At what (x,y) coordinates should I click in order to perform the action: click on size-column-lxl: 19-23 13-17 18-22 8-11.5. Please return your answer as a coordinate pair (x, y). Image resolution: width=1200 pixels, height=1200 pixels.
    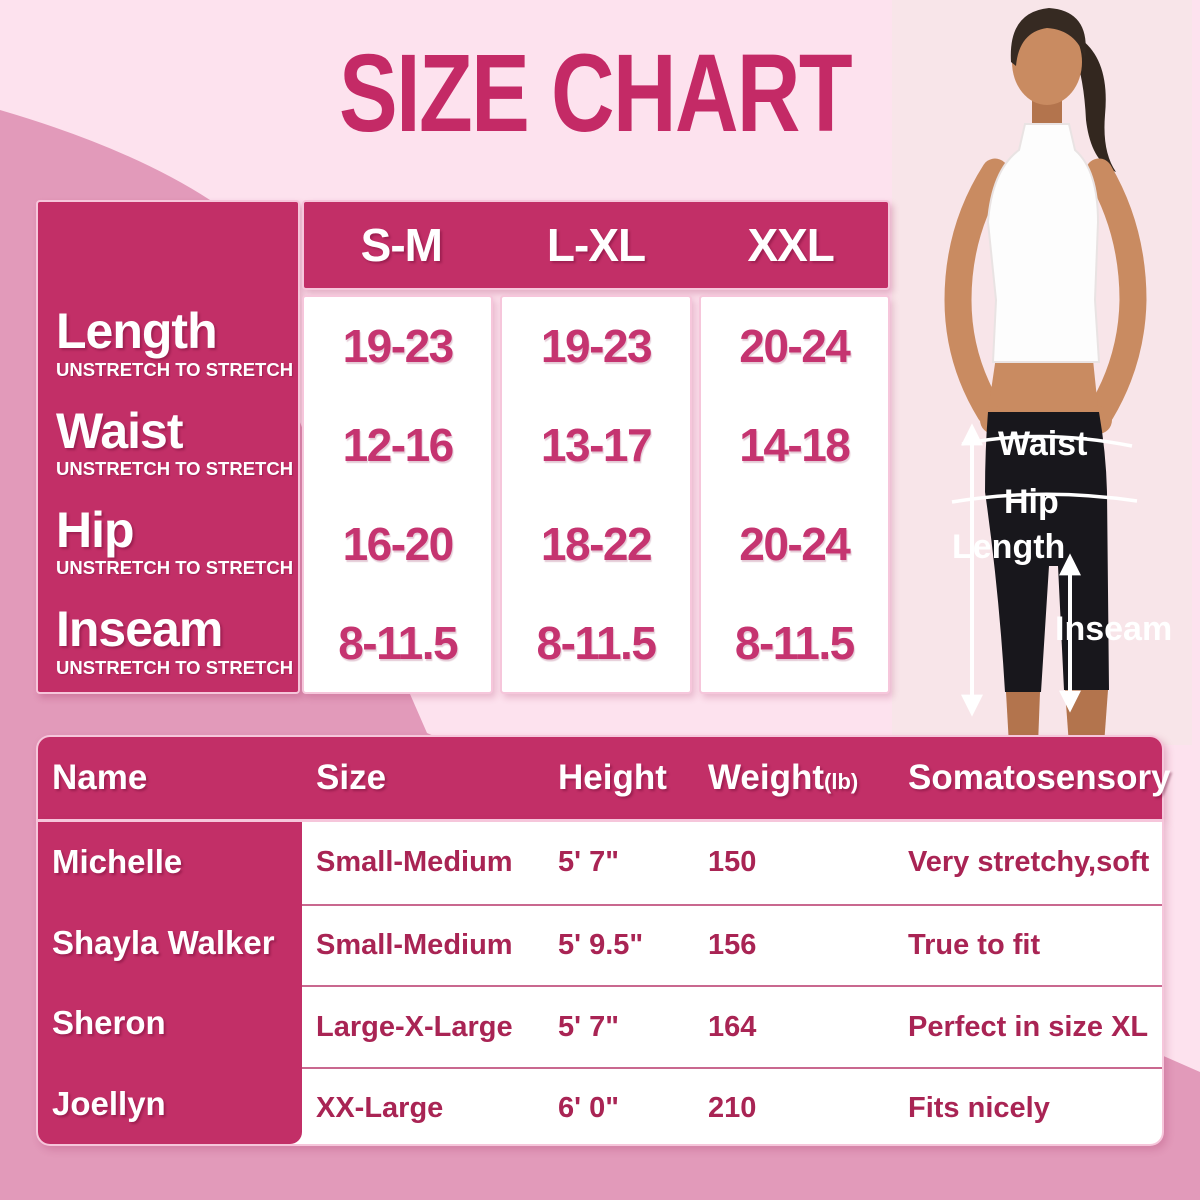
    Looking at the image, I should click on (596, 494).